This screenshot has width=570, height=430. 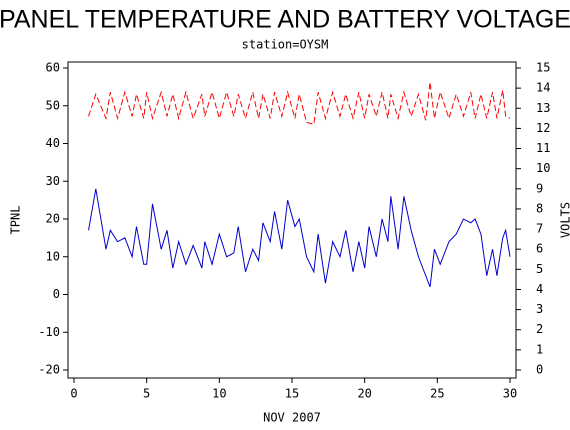 I want to click on y2-tick-label: 12, so click(x=543, y=128).